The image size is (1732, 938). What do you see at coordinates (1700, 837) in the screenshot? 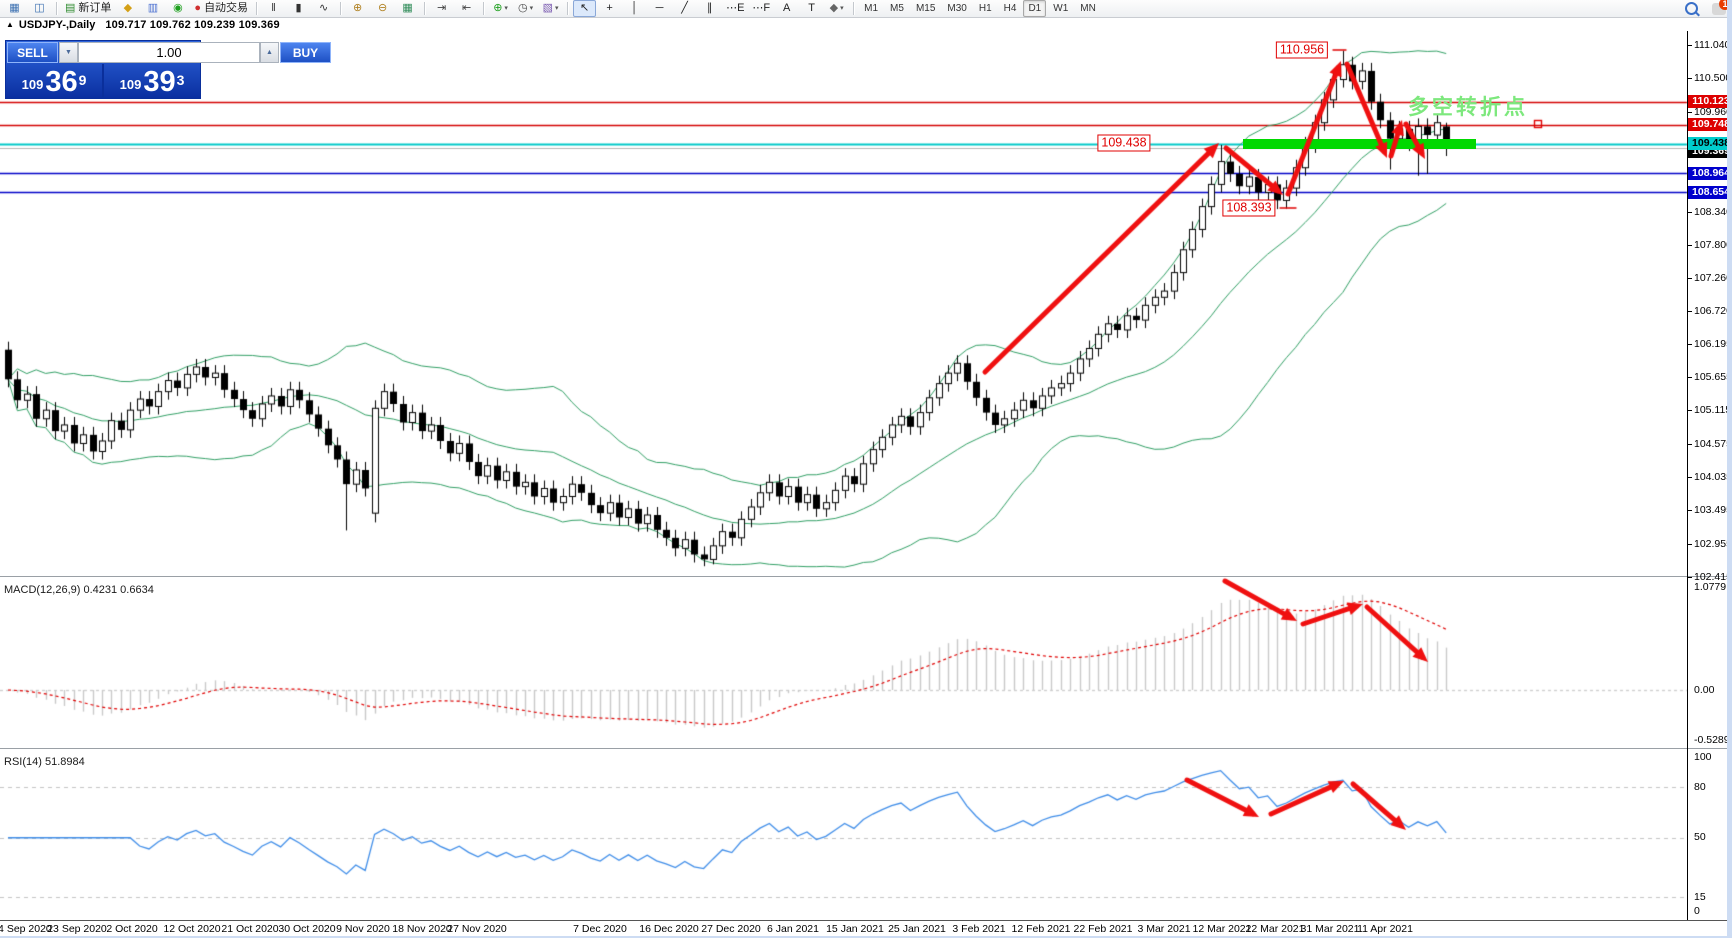
I see `rsi-axis-tick: 50` at bounding box center [1700, 837].